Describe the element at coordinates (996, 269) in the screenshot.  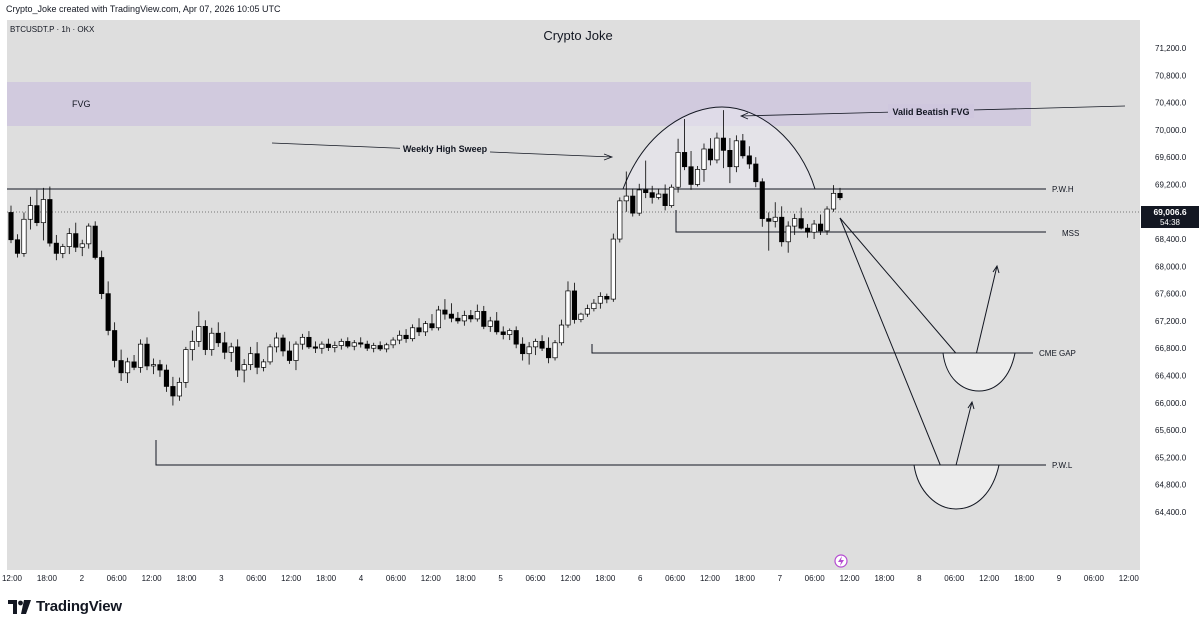
I see `projection-a-arrow-head` at that location.